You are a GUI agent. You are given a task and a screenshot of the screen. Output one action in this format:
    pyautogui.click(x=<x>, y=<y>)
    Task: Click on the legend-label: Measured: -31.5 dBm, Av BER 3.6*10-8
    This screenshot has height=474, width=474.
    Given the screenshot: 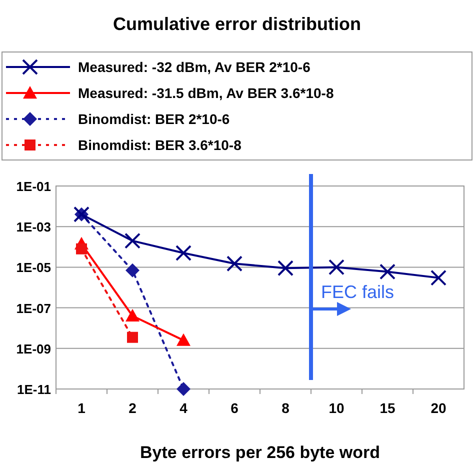 What is the action you would take?
    pyautogui.click(x=206, y=93)
    